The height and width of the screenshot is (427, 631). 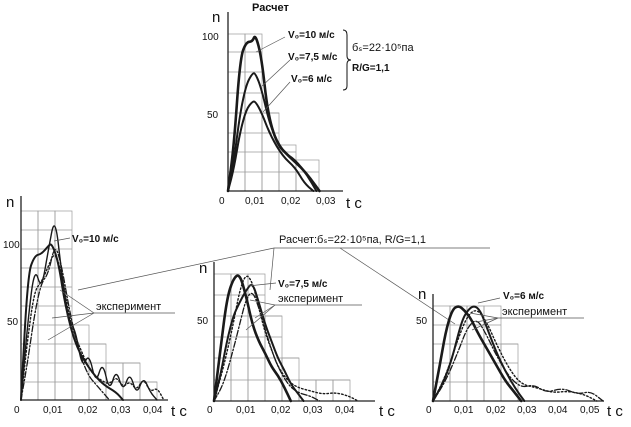 What do you see at coordinates (10, 202) in the screenshot?
I see `bl-ylabel: n` at bounding box center [10, 202].